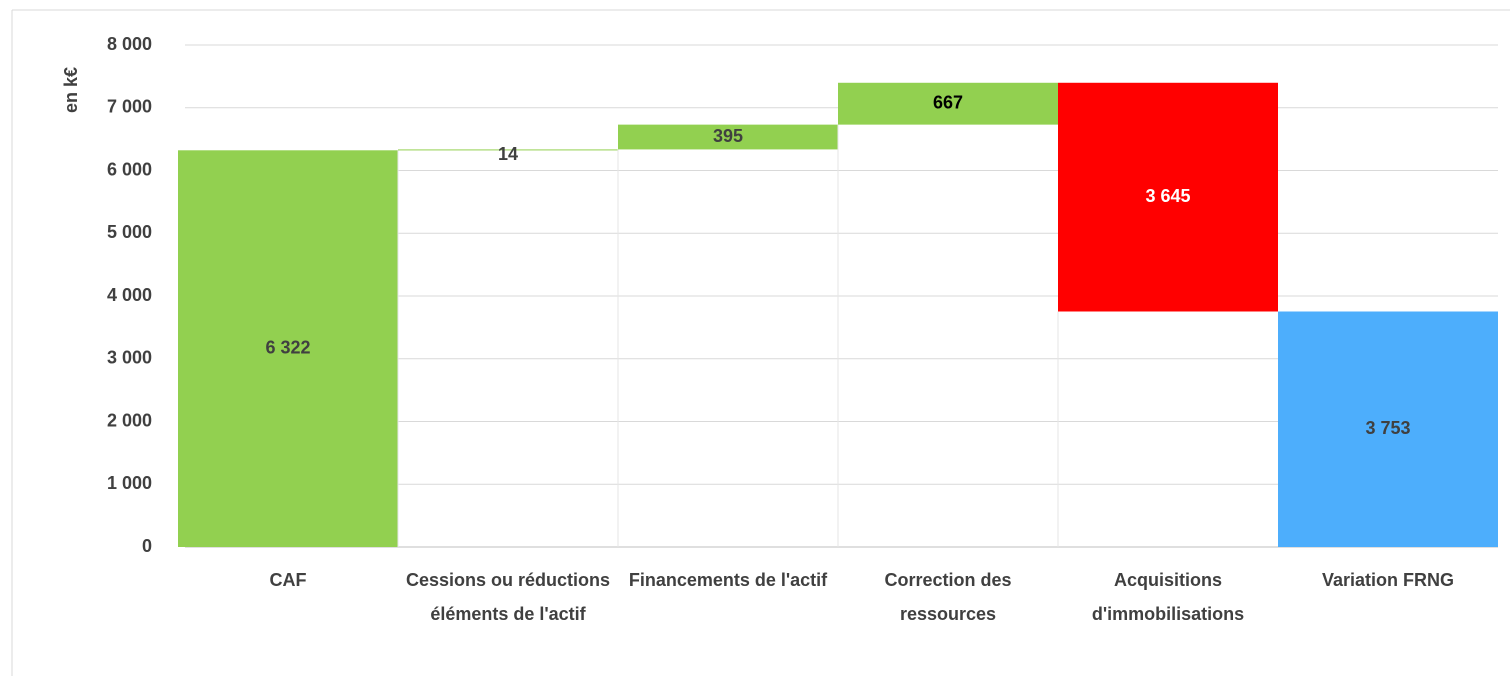  What do you see at coordinates (728, 580) in the screenshot?
I see `x-tick-label: Financements de l'actif` at bounding box center [728, 580].